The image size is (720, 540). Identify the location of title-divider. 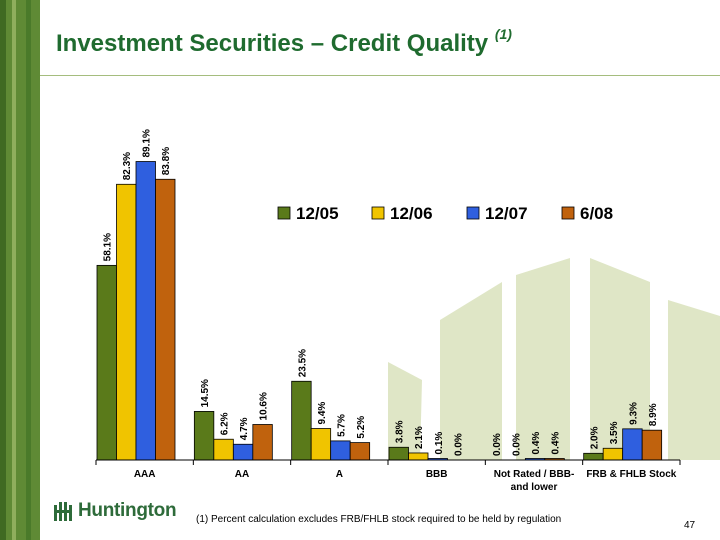
(380, 75).